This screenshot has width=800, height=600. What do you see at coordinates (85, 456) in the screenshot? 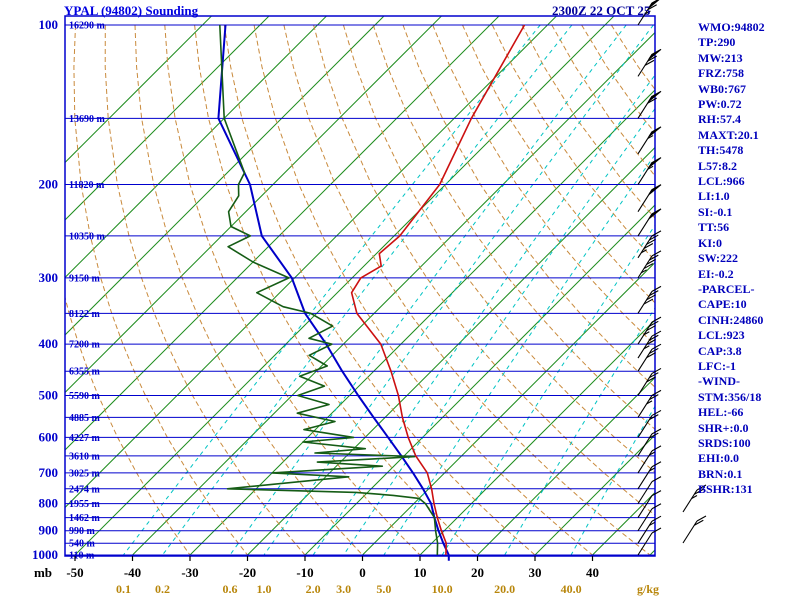
I see `height-label: 3610 m` at bounding box center [85, 456].